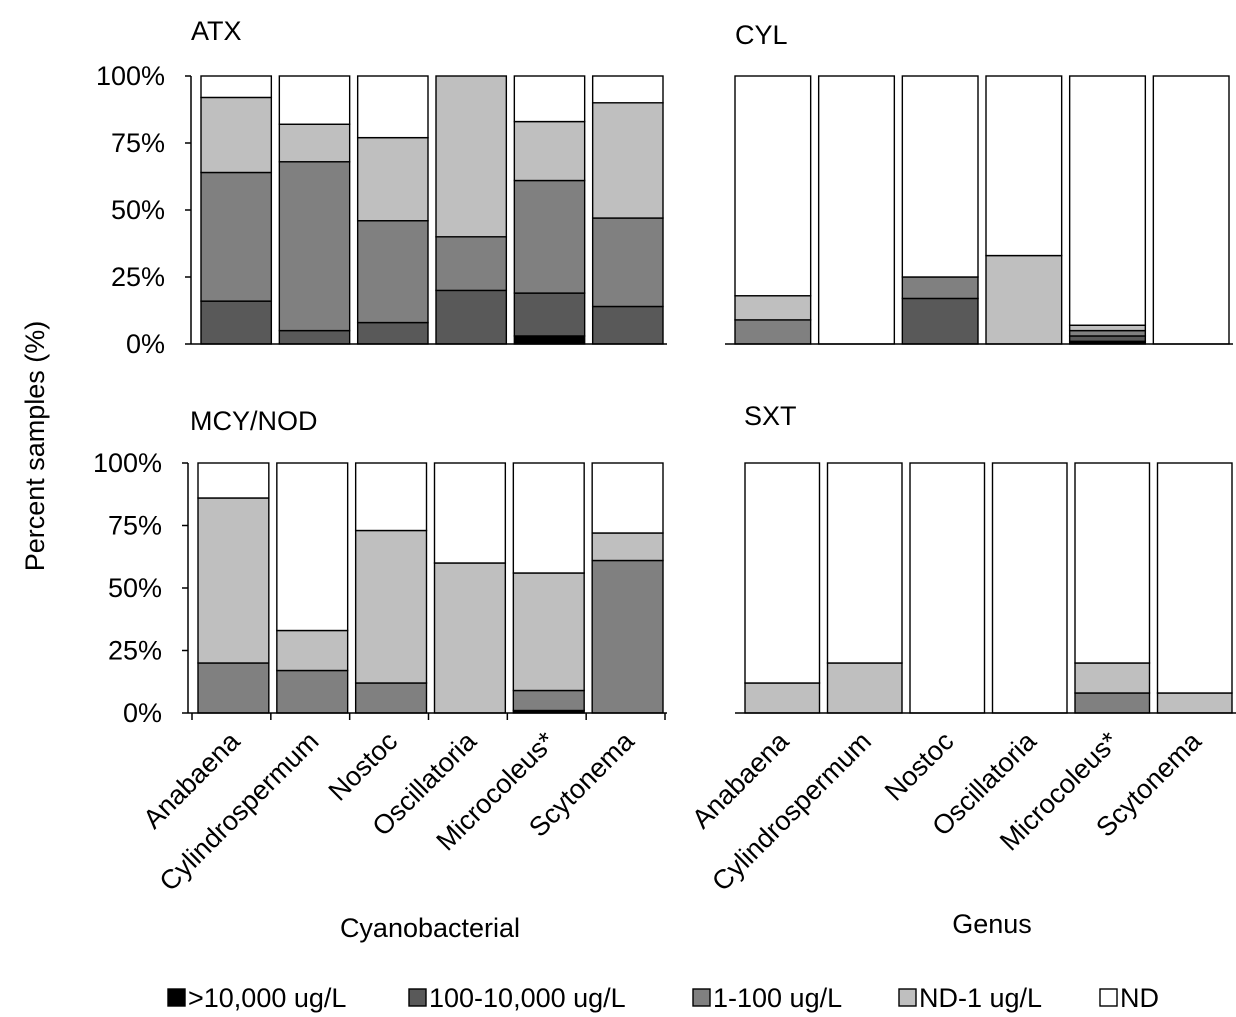  What do you see at coordinates (549, 314) in the screenshot?
I see `bar-segment-atx-microcoleus-100-10-000-ug-l` at bounding box center [549, 314].